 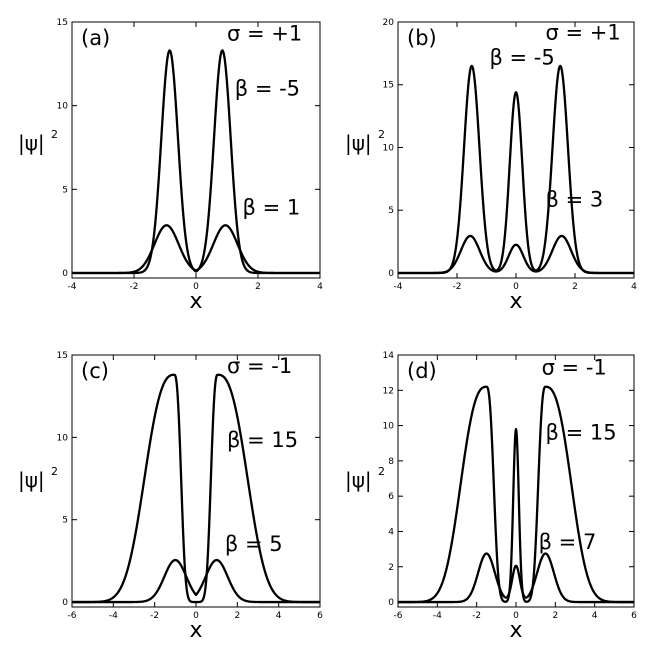 I want to click on y-tick-label: 2, so click(x=391, y=568).